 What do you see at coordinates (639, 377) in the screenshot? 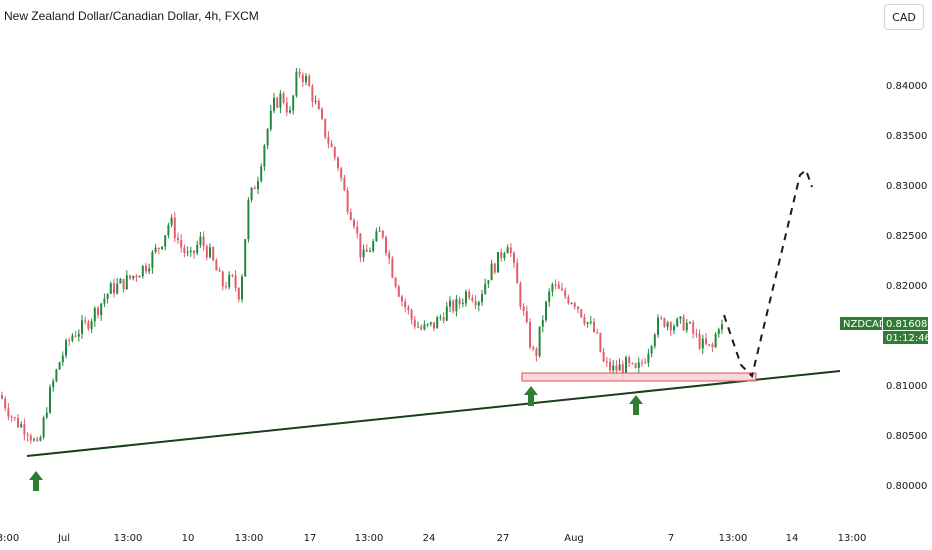
I see `support-zone` at bounding box center [639, 377].